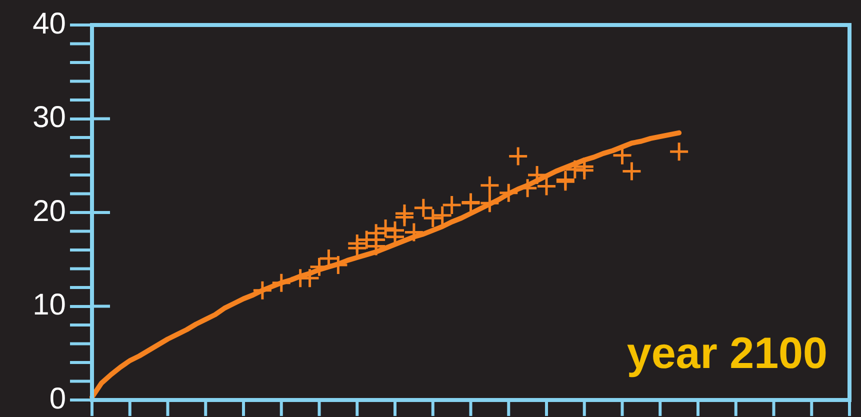  I want to click on annotation: year 2100, so click(727, 353).